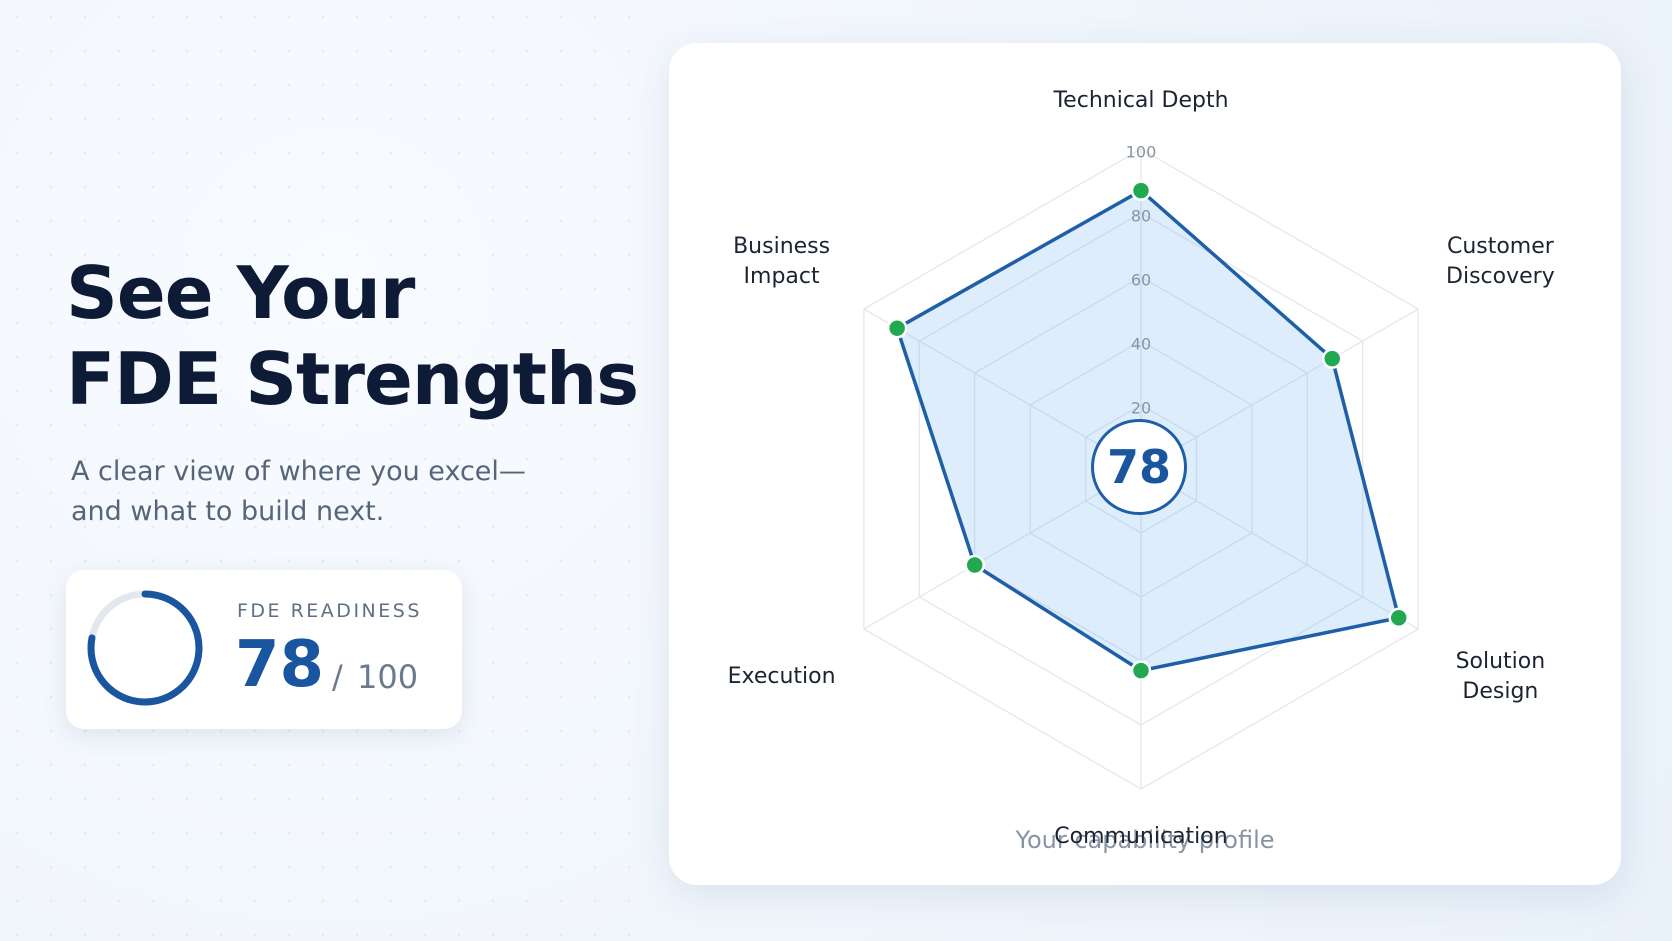 This screenshot has width=1672, height=941. I want to click on r-tick-label: 60, so click(1141, 280).